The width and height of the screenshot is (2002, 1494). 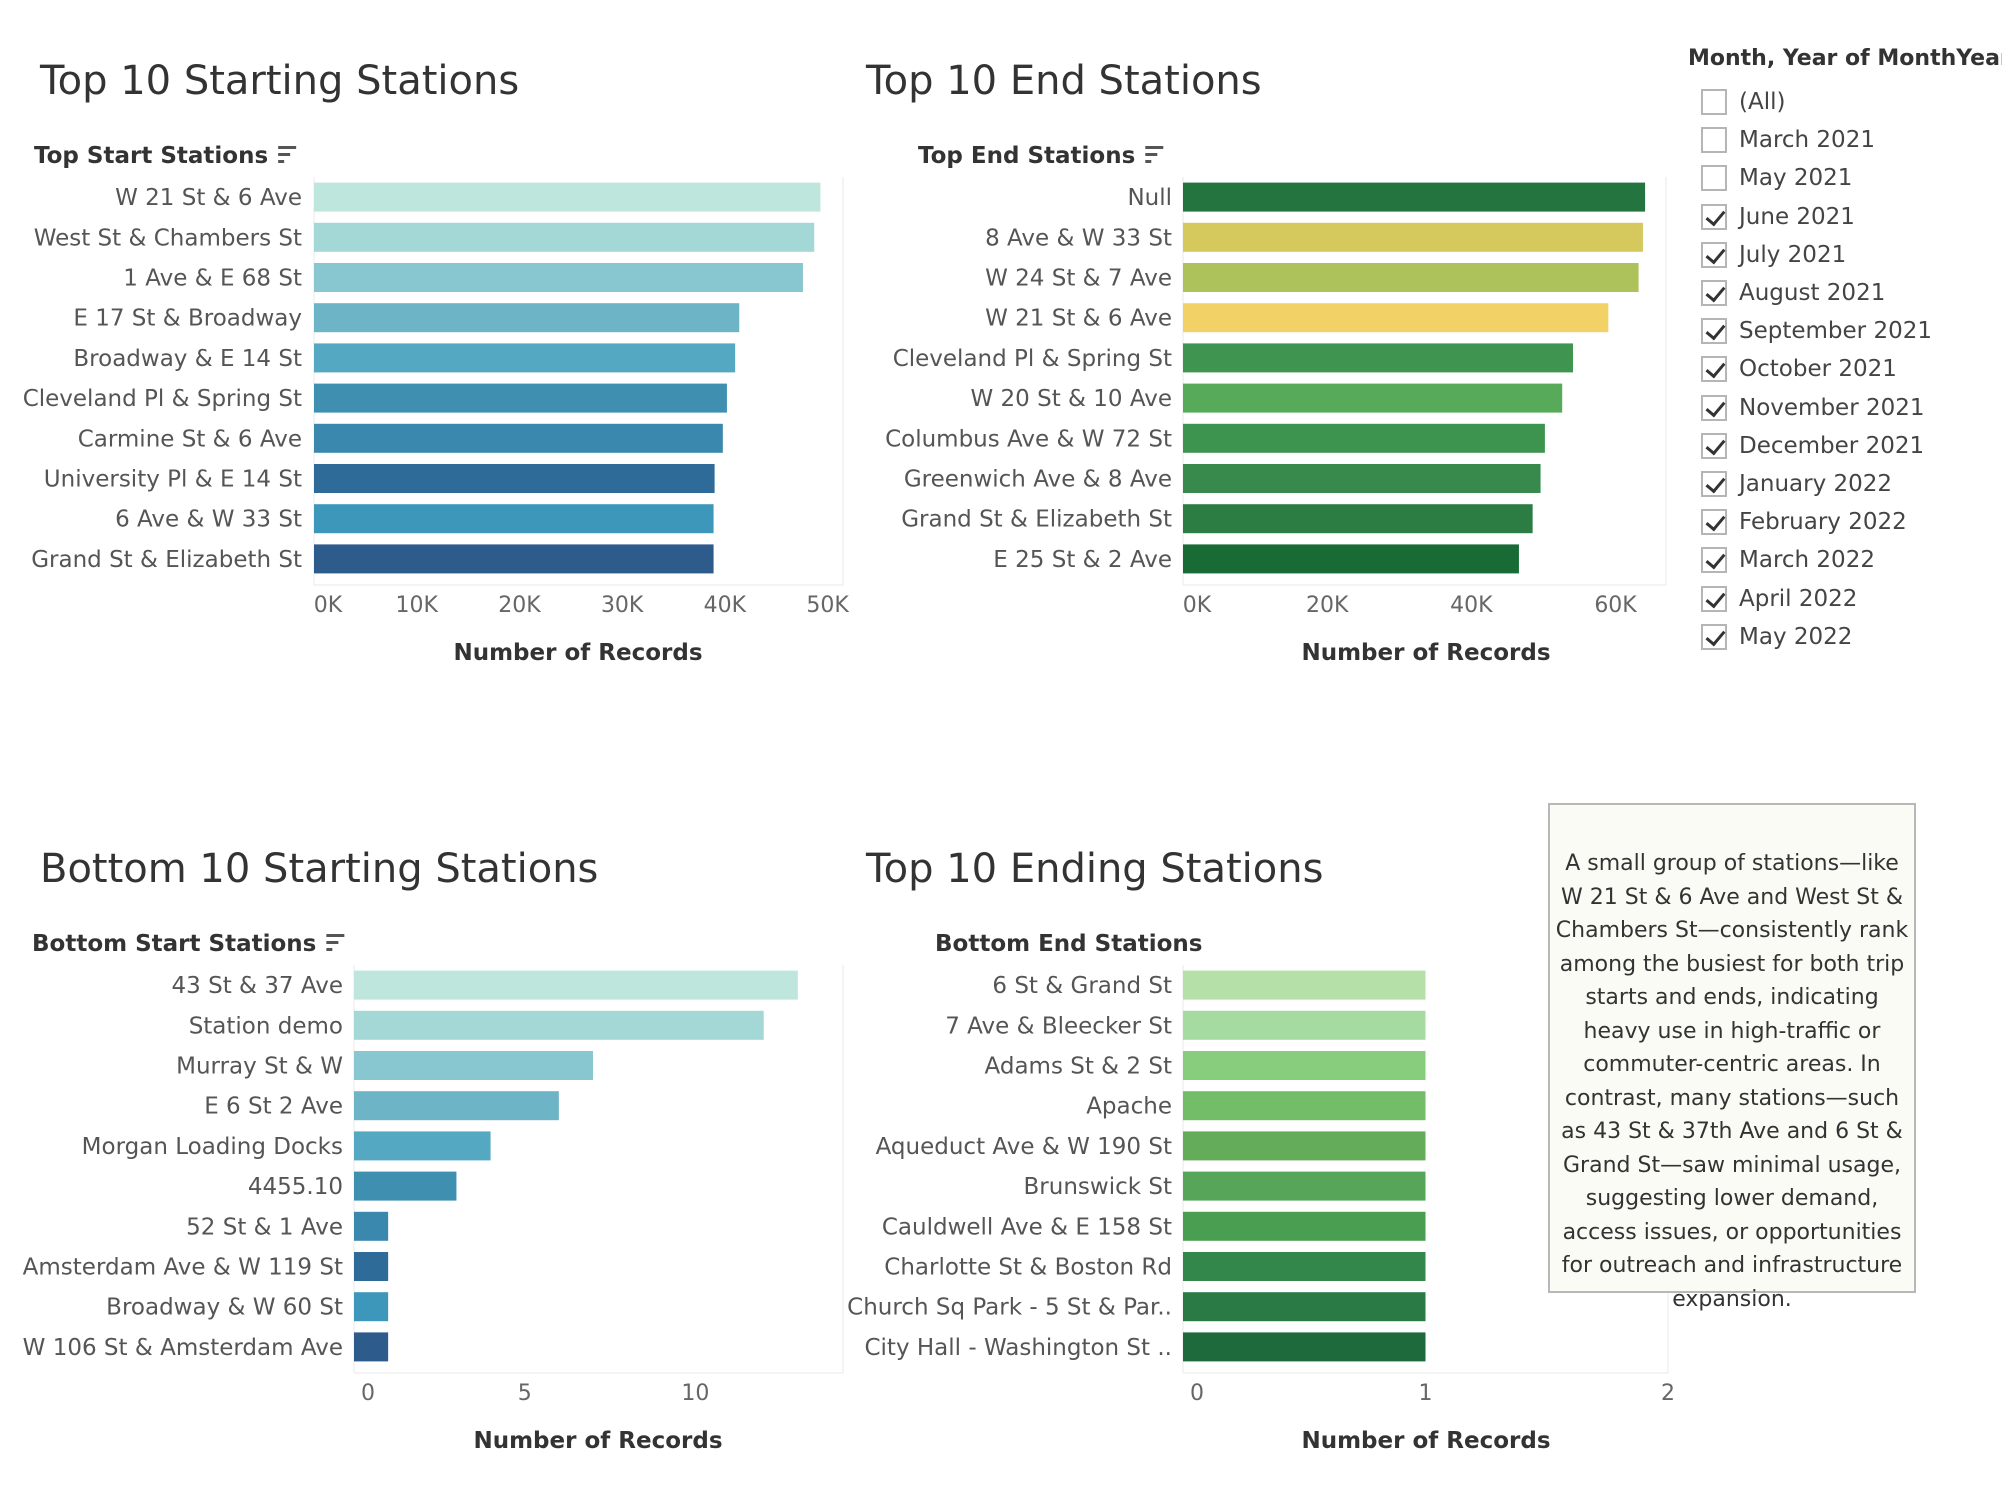 I want to click on filter-item: November 2021, so click(x=1843, y=408).